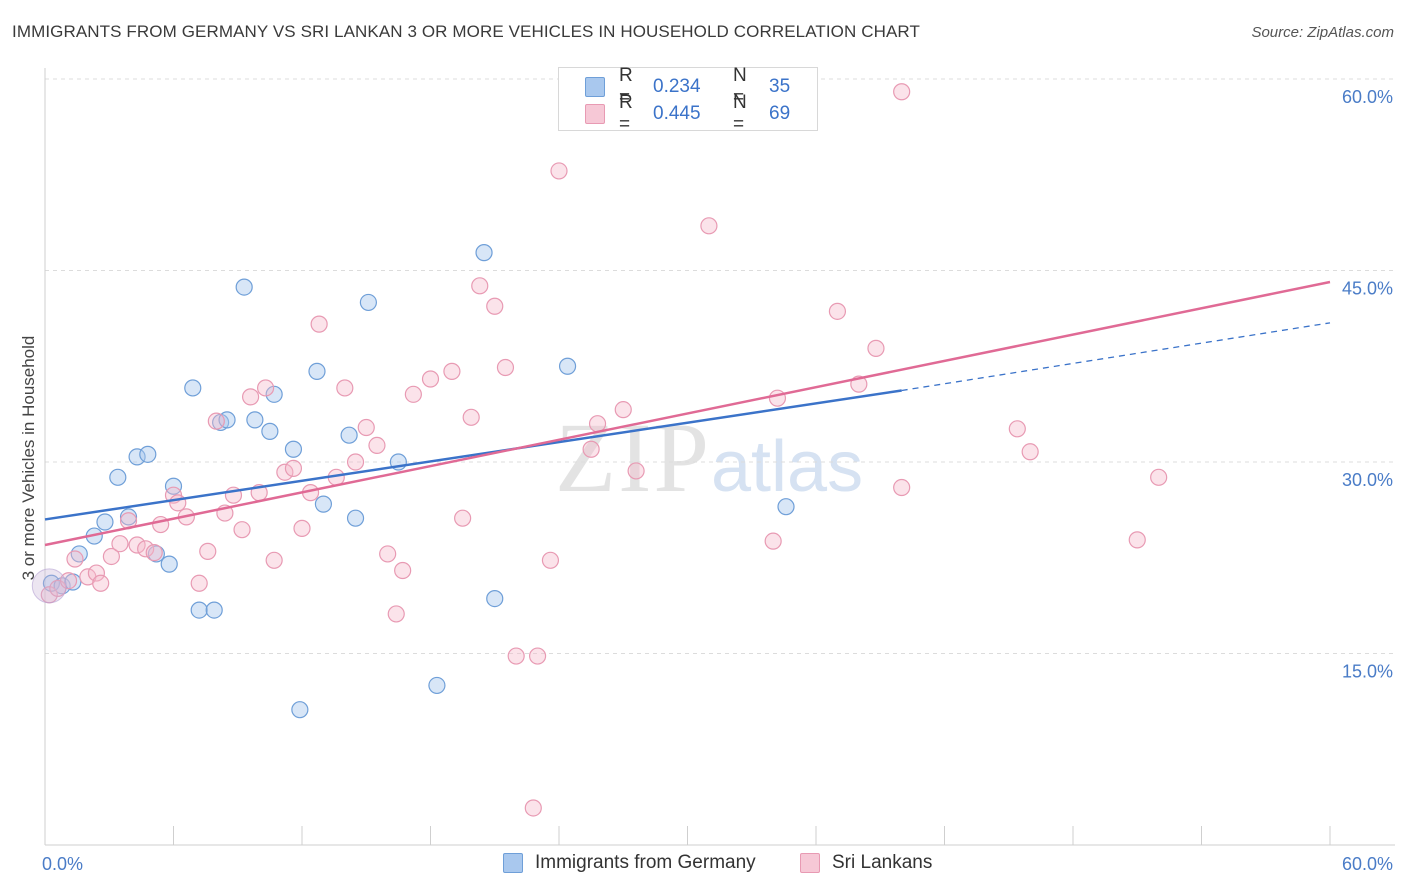  I want to click on y-tick-label: 60.0%, so click(1367, 97).